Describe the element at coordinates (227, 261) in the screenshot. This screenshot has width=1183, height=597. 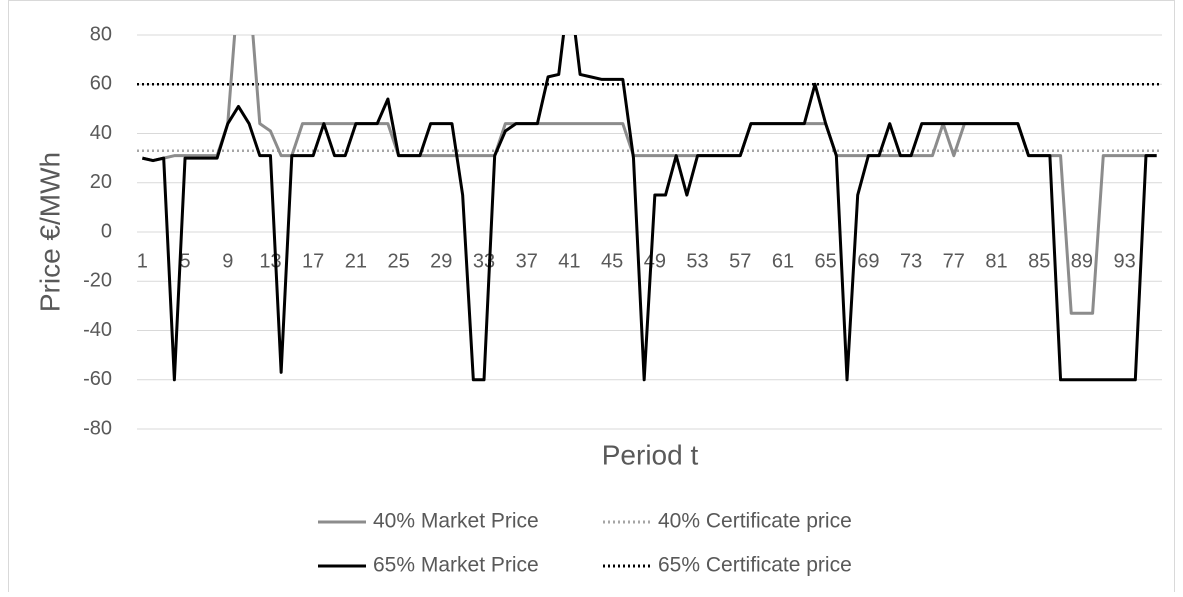
I see `x-tick-label: 9` at that location.